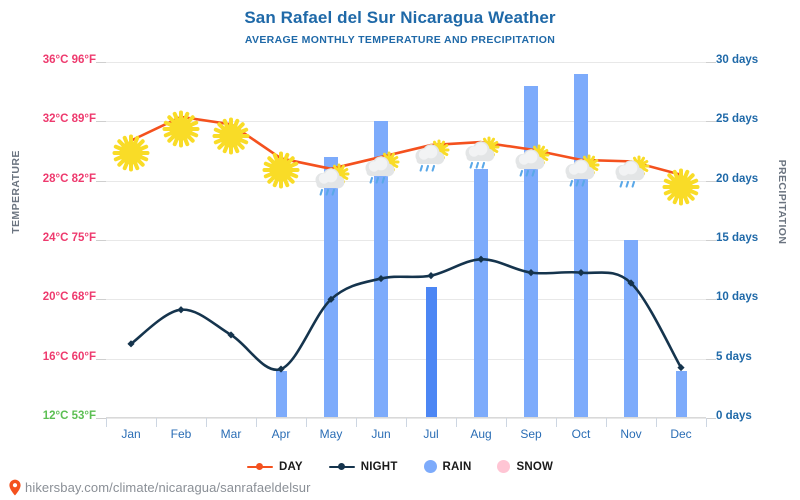 The width and height of the screenshot is (800, 500). Describe the element at coordinates (181, 434) in the screenshot. I see `month-label: Feb` at that location.